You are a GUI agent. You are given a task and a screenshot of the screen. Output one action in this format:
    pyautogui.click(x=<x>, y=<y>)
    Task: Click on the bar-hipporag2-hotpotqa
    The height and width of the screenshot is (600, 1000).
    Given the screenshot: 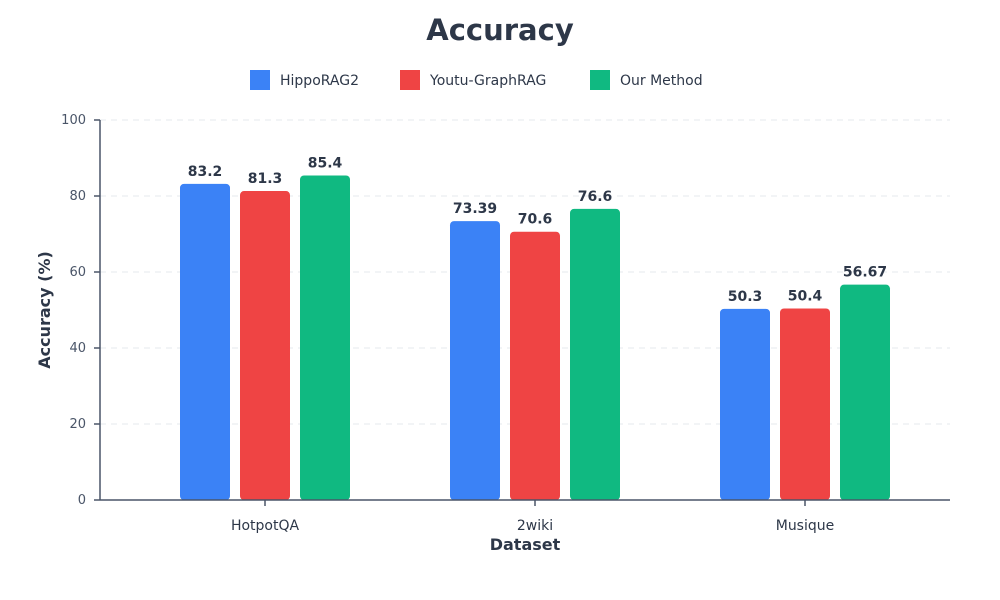 What is the action you would take?
    pyautogui.click(x=205, y=341)
    